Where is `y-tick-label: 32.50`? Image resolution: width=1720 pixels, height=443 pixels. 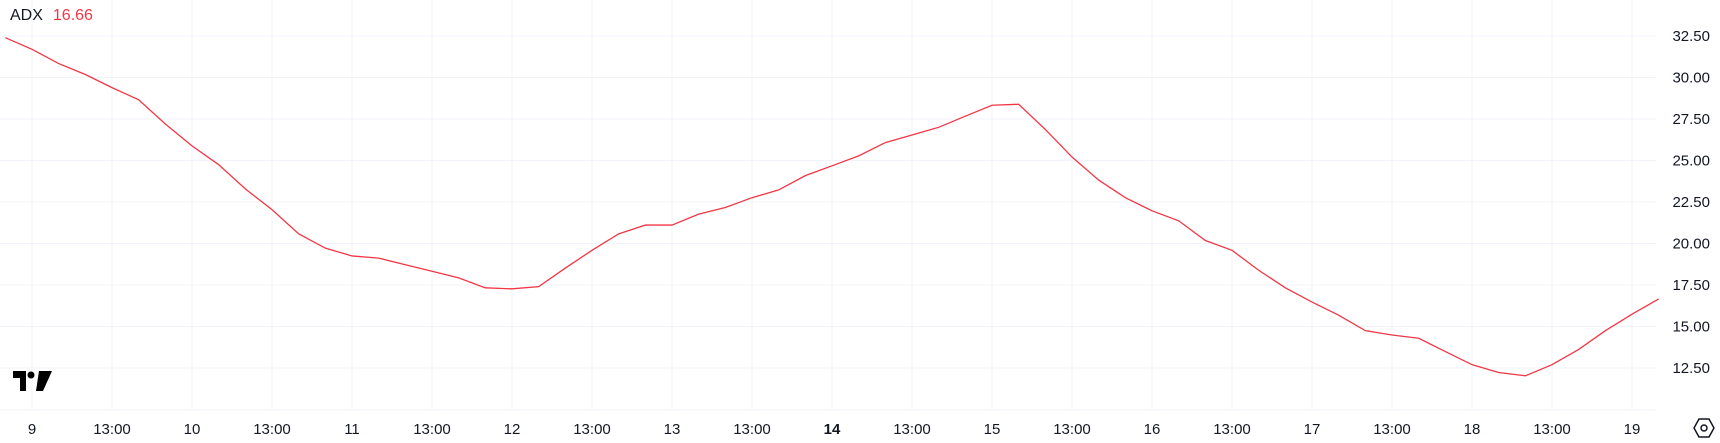
y-tick-label: 32.50 is located at coordinates (1691, 36).